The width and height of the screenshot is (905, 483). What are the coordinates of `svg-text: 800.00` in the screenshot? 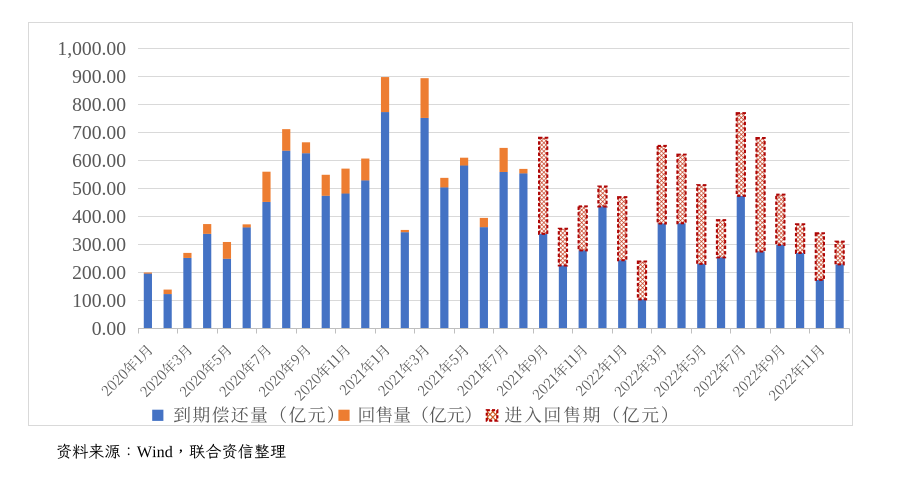 It's located at (99, 105).